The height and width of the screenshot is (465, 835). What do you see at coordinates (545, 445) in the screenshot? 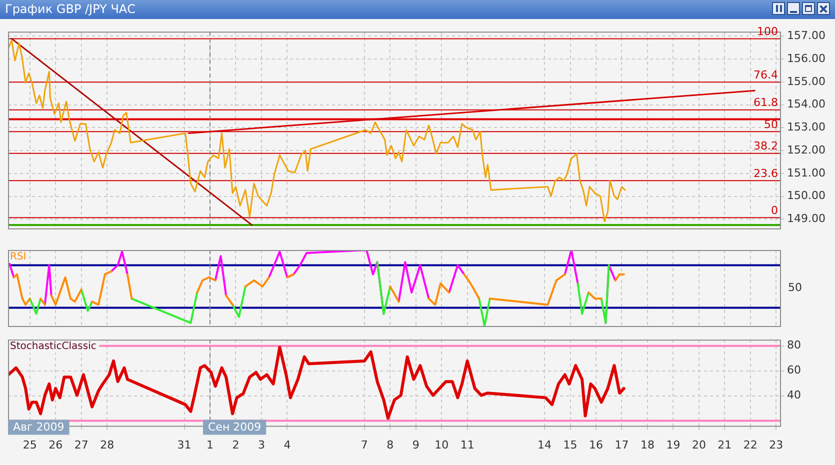
I see `x-tick-label: 14` at bounding box center [545, 445].